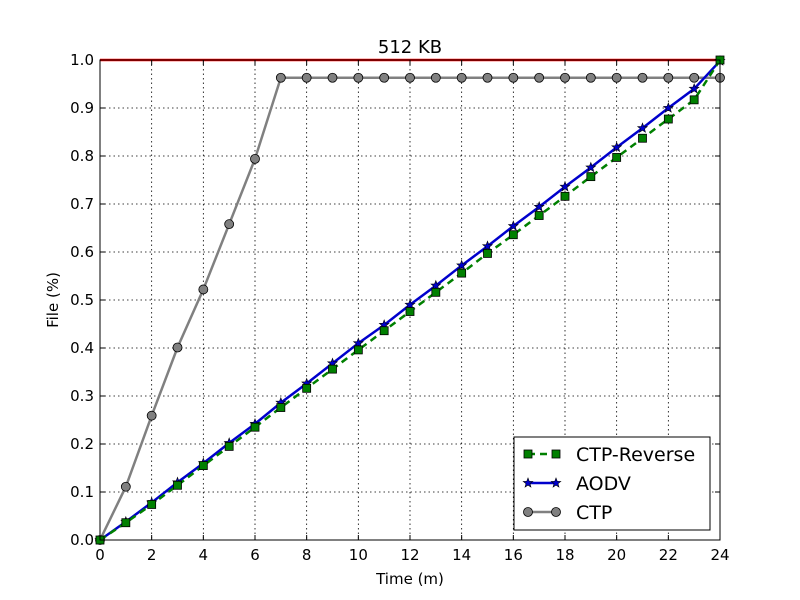 Image resolution: width=800 pixels, height=600 pixels. I want to click on chart-title: 512 KB, so click(410, 47).